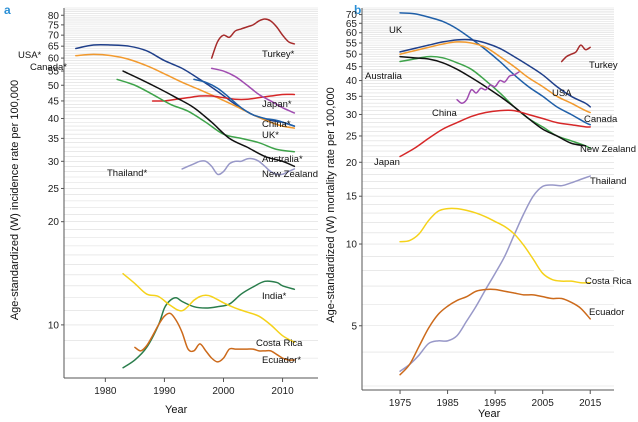 The width and height of the screenshot is (638, 422). What do you see at coordinates (495, 332) in the screenshot?
I see `series-line-b-ecuador` at bounding box center [495, 332].